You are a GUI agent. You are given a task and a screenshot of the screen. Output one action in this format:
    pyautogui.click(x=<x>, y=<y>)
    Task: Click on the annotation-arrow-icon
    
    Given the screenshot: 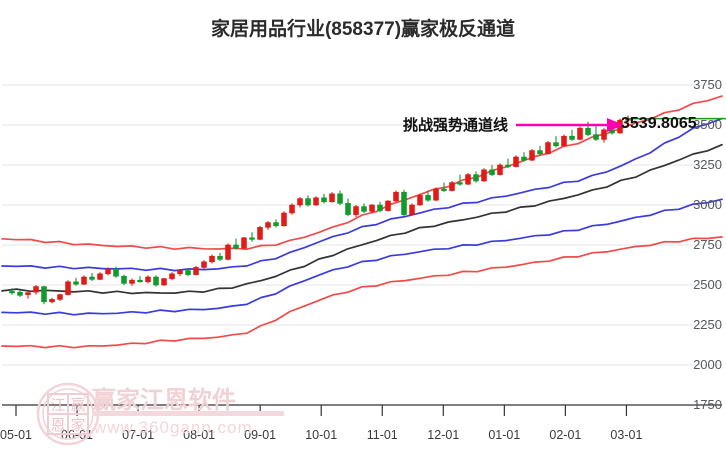 What is the action you would take?
    pyautogui.click(x=570, y=125)
    